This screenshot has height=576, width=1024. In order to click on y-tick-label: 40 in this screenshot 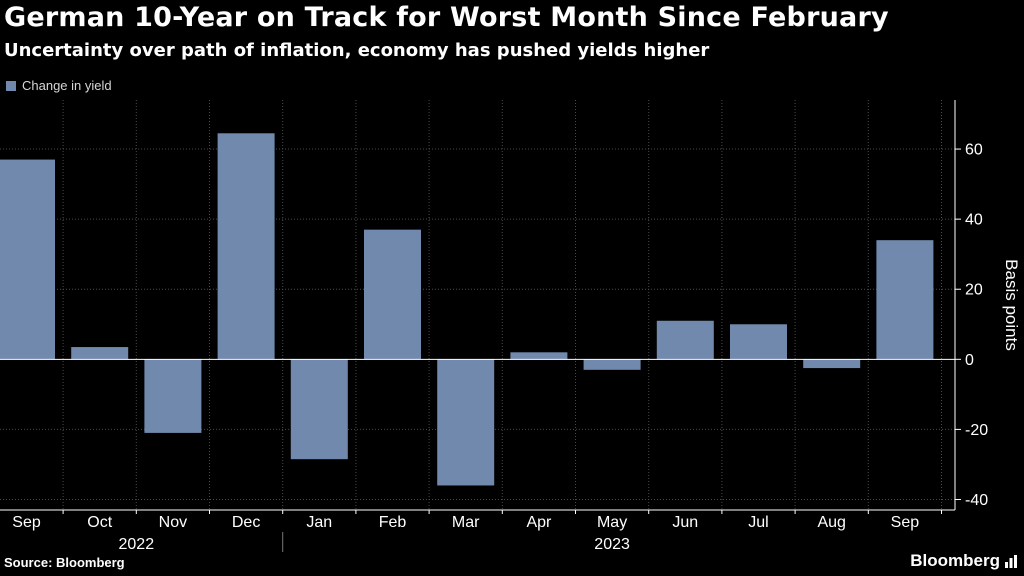, I will do `click(974, 220)`.